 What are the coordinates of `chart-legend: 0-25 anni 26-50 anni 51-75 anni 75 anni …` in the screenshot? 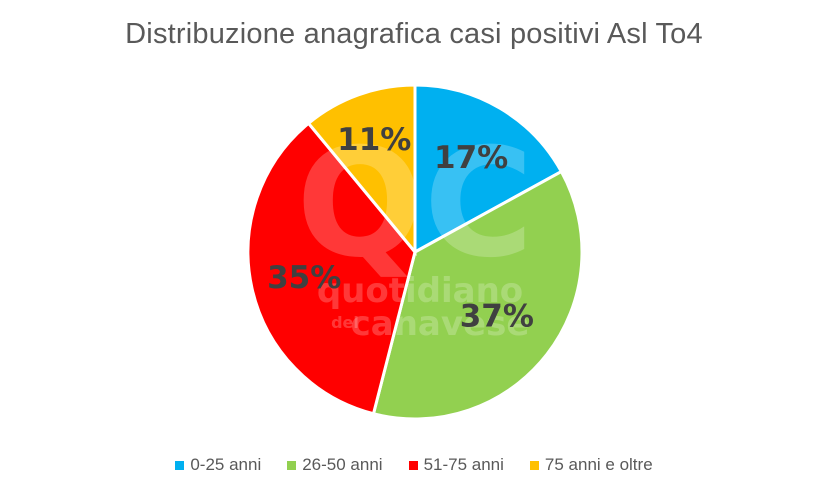 It's located at (414, 465).